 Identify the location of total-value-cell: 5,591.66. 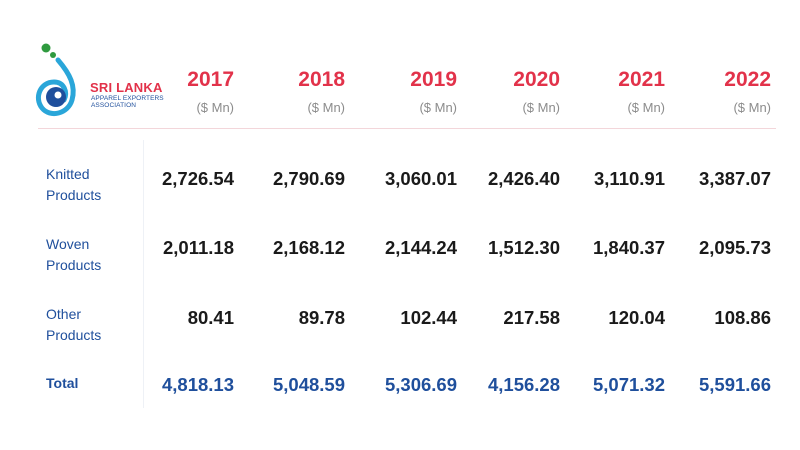
(734, 384).